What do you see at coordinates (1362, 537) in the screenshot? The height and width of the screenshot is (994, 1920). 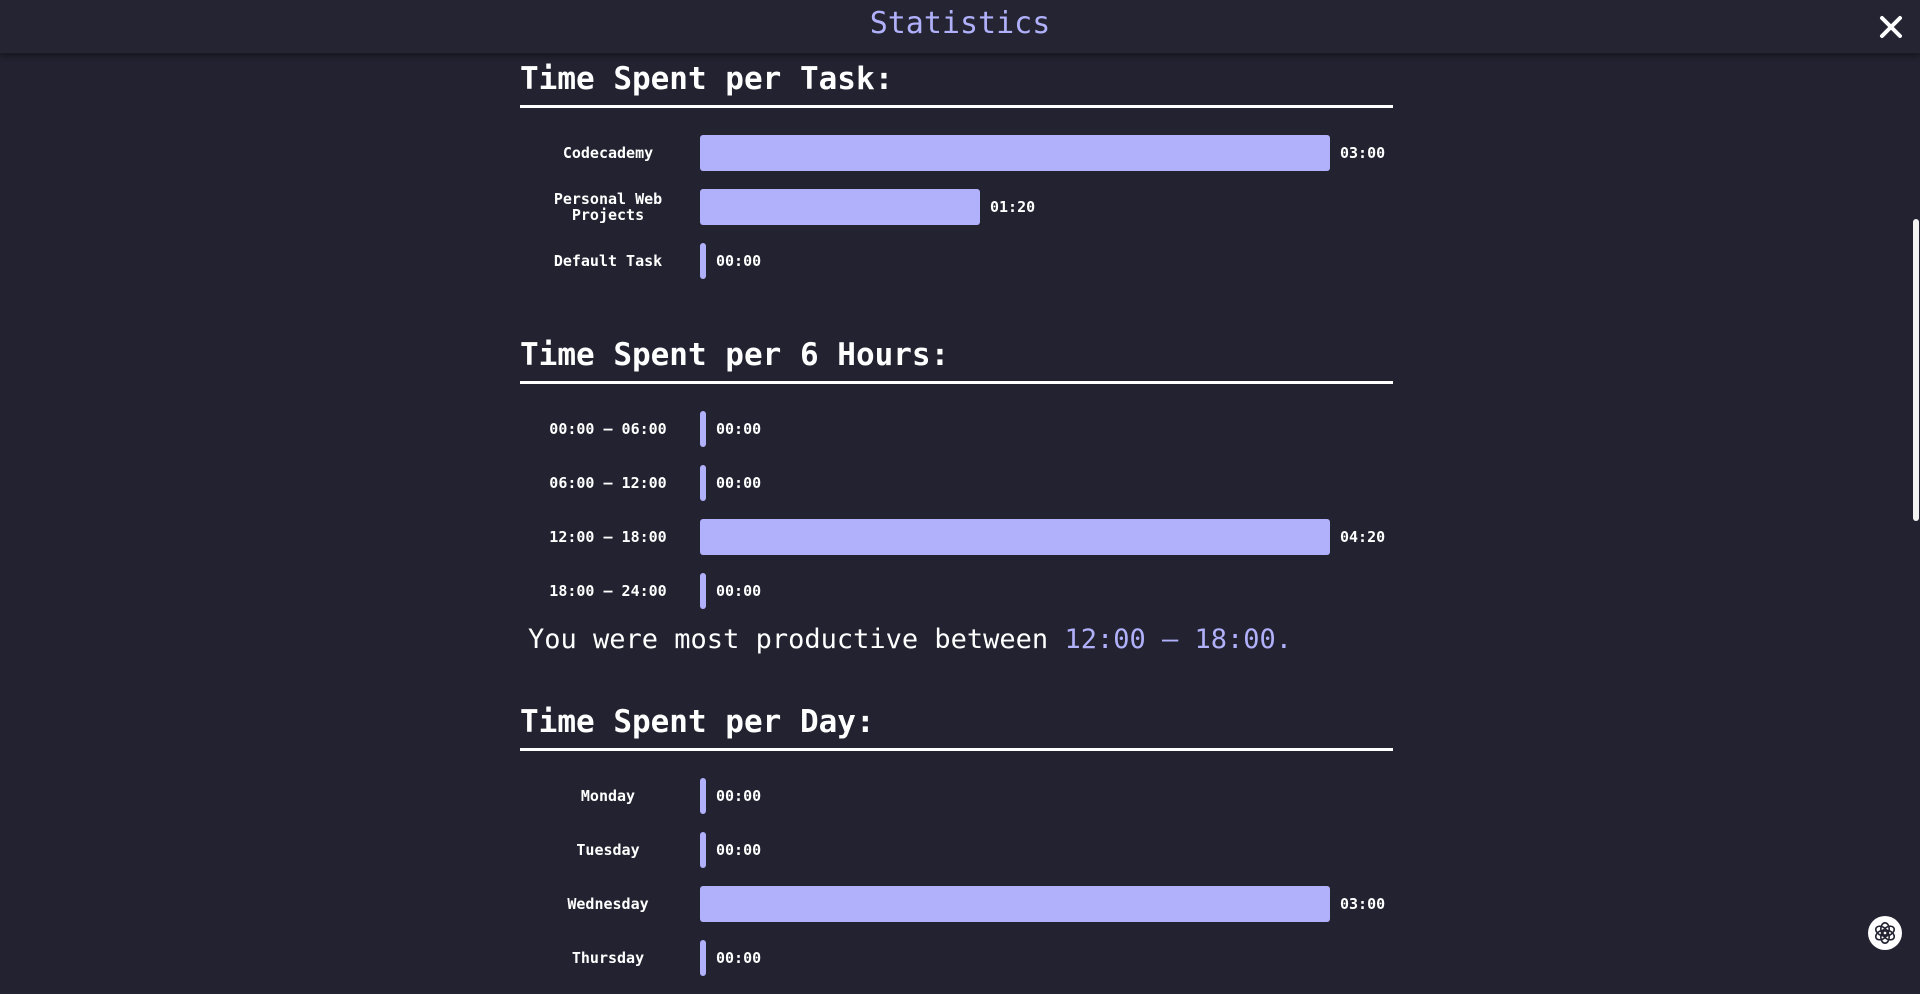 I see `bar-value: 04:20` at bounding box center [1362, 537].